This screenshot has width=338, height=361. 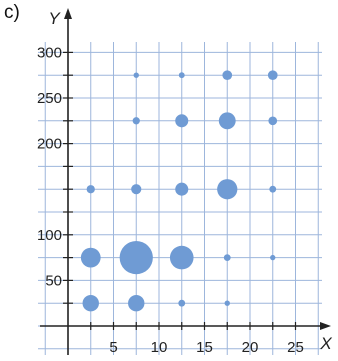 What do you see at coordinates (159, 347) in the screenshot?
I see `x-tick-label: 10` at bounding box center [159, 347].